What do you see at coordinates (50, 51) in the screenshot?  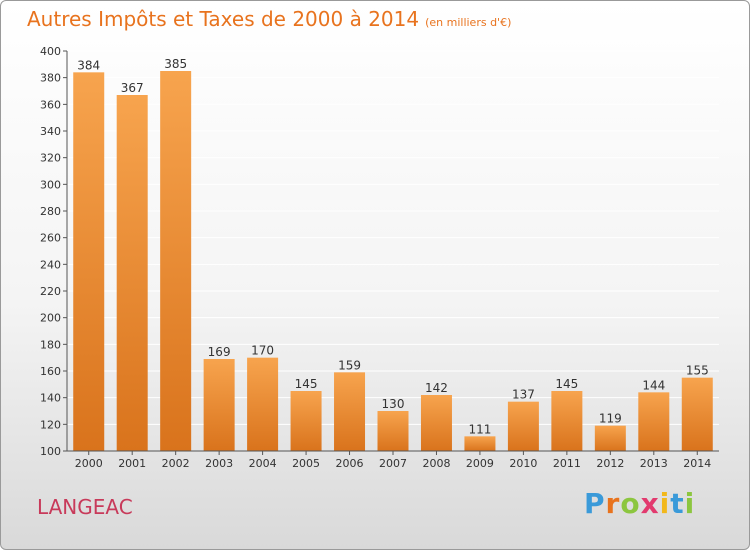 I see `y-tick-label: 400` at bounding box center [50, 51].